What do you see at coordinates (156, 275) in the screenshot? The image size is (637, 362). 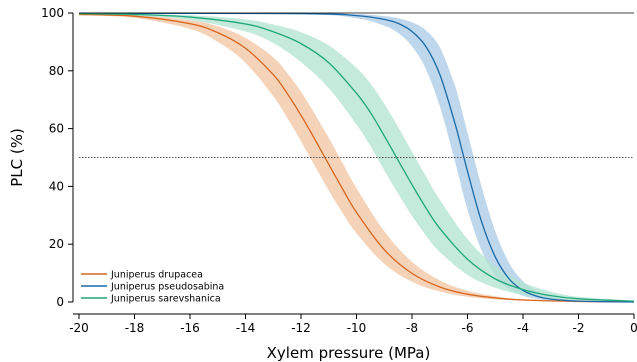 I see `legend-label-juniperus-drupacea: Juniperus drupacea` at bounding box center [156, 275].